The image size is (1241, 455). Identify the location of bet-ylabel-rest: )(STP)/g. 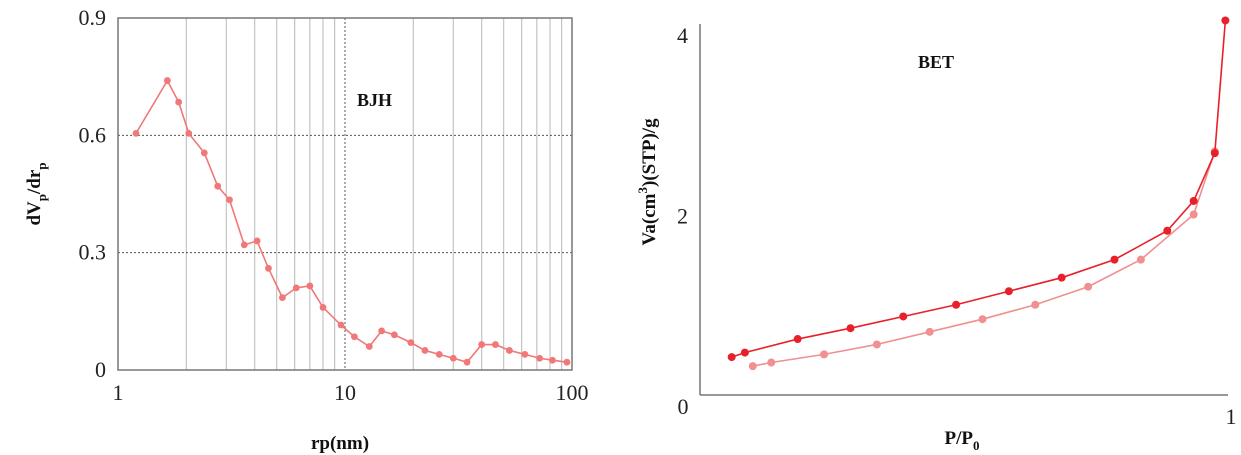
(649, 152).